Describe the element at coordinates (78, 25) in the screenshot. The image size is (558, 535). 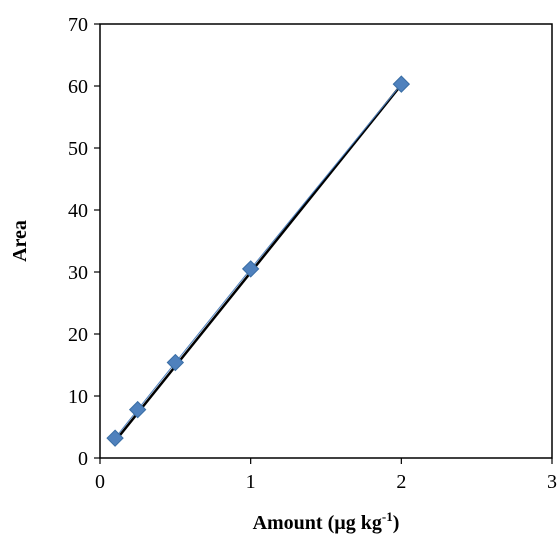
I see `y-tick-label: 70` at that location.